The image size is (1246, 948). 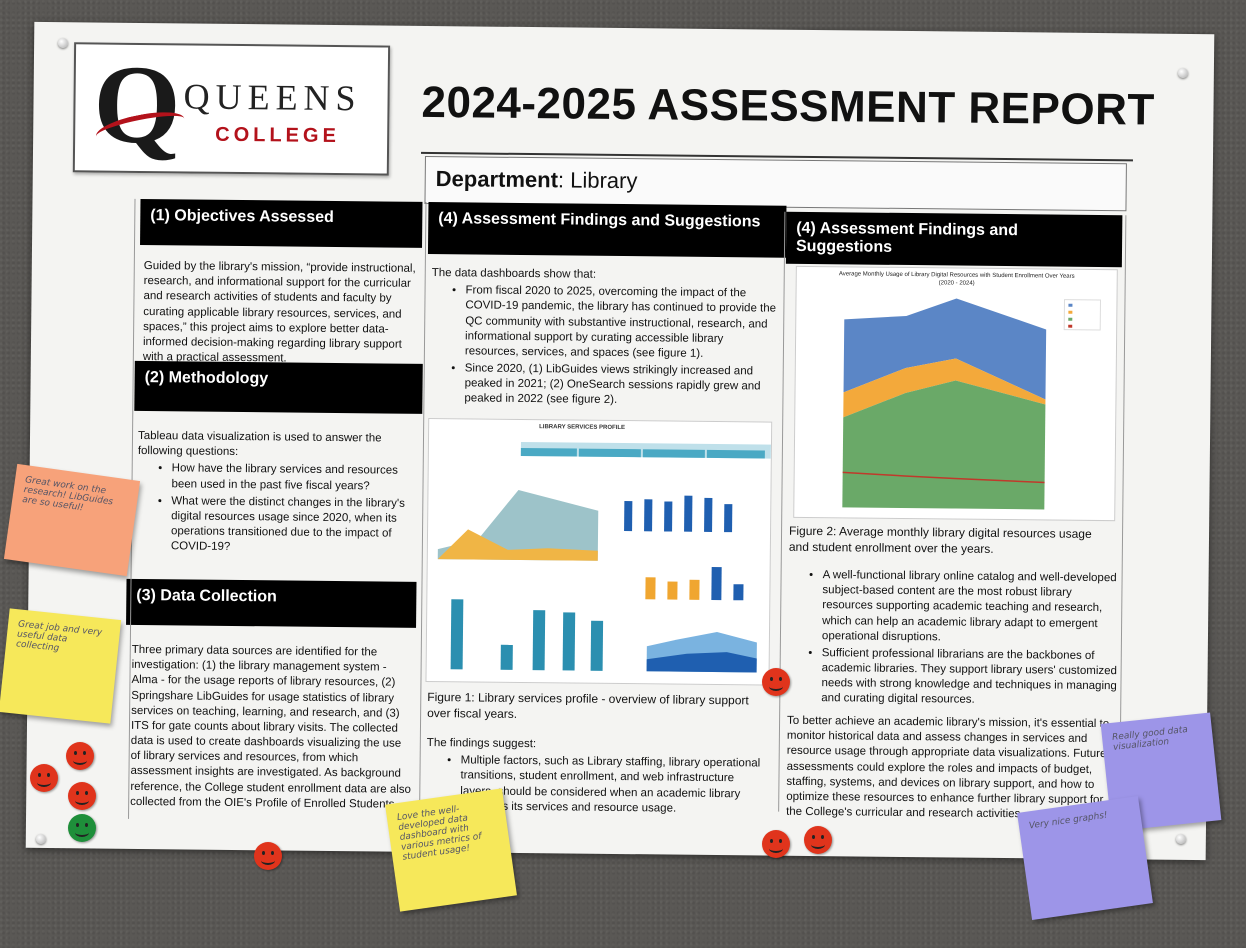 I want to click on department-text: Department: Library, so click(x=537, y=180).